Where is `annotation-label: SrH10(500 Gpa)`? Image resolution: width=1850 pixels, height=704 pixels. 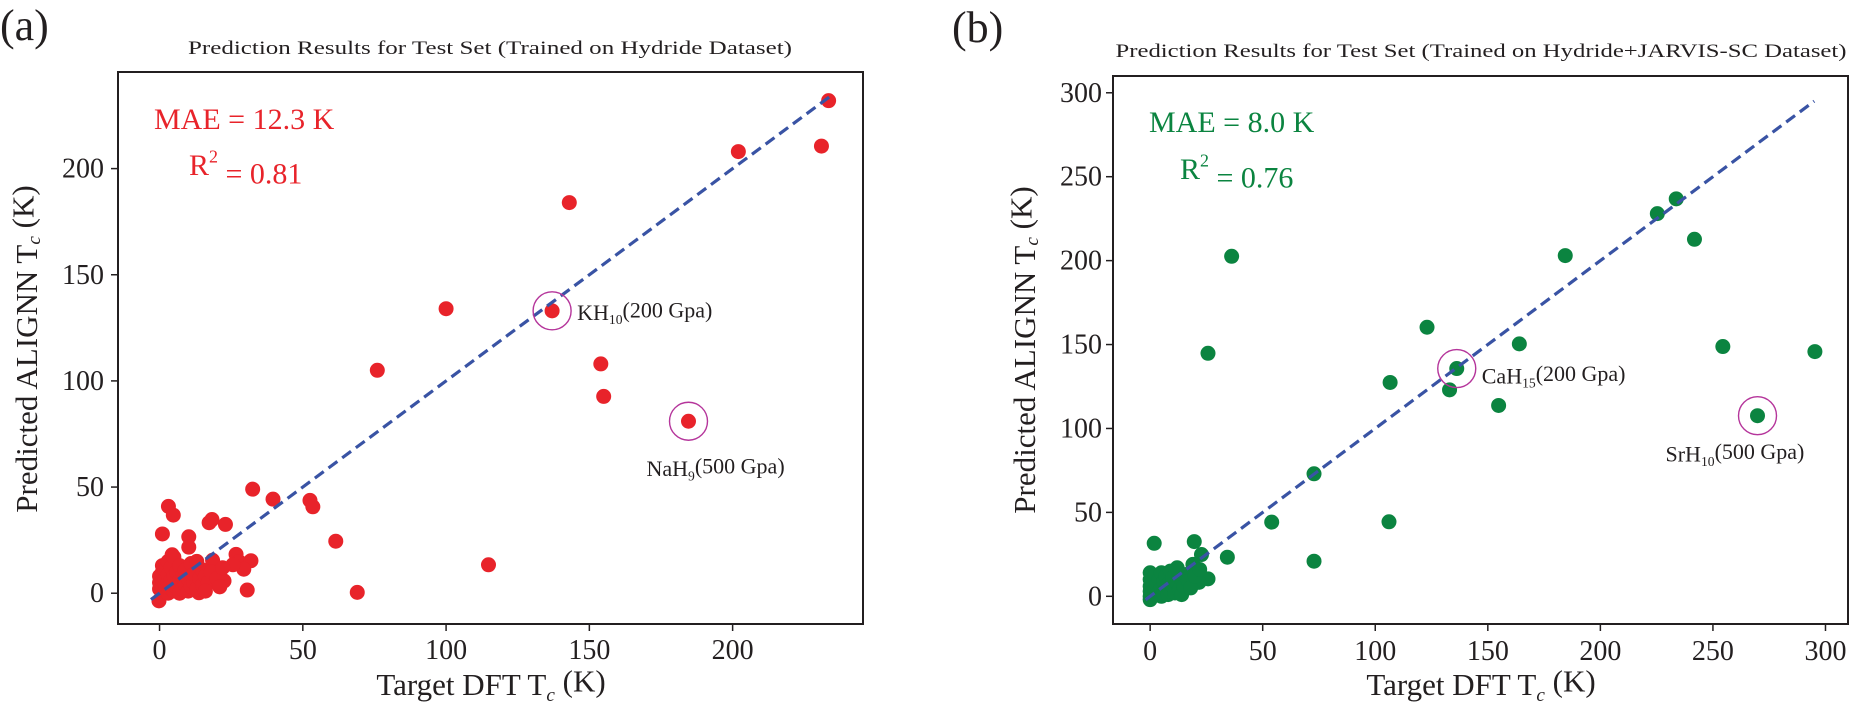
annotation-label: SrH10(500 Gpa) is located at coordinates (1735, 454).